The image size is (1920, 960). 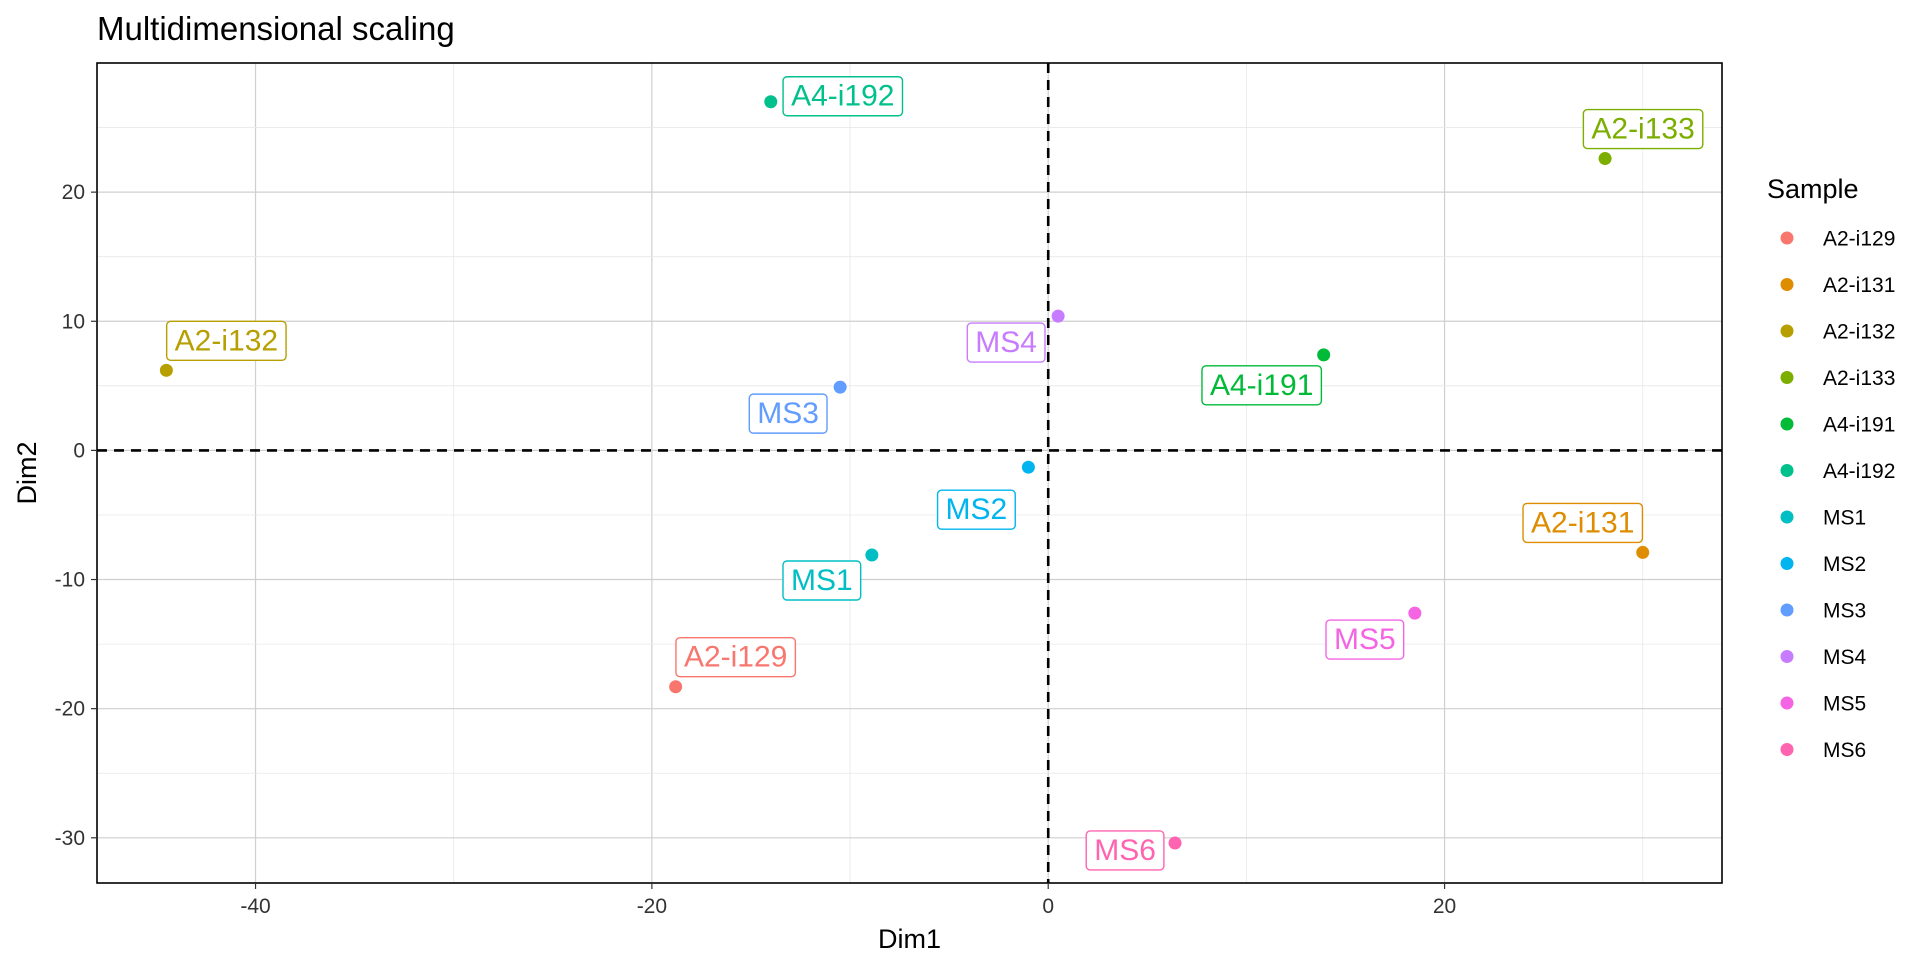 I want to click on label-text: MS2, so click(x=977, y=509).